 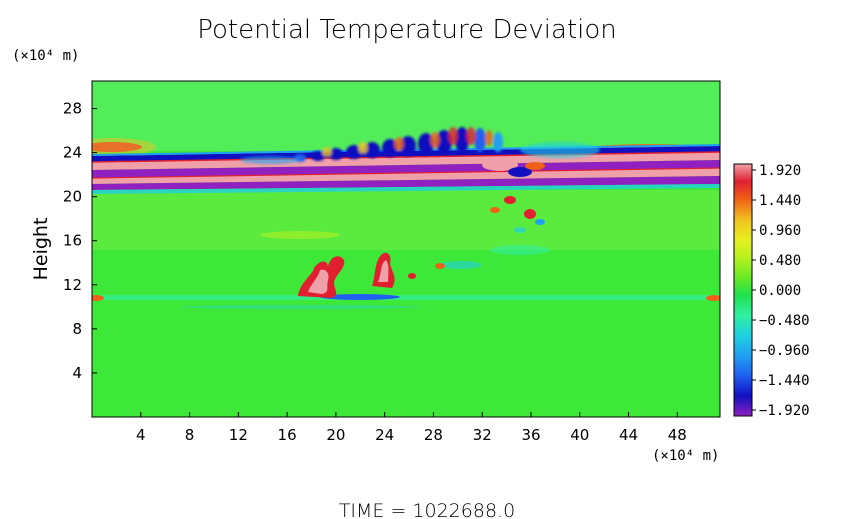 What do you see at coordinates (406, 297) in the screenshot?
I see `cold-layer` at bounding box center [406, 297].